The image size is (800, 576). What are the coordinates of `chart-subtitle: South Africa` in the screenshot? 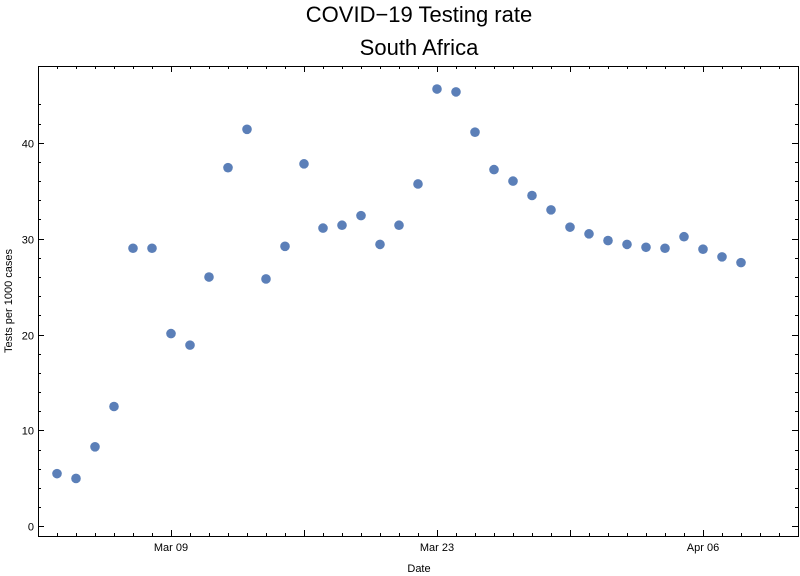 It's located at (419, 47).